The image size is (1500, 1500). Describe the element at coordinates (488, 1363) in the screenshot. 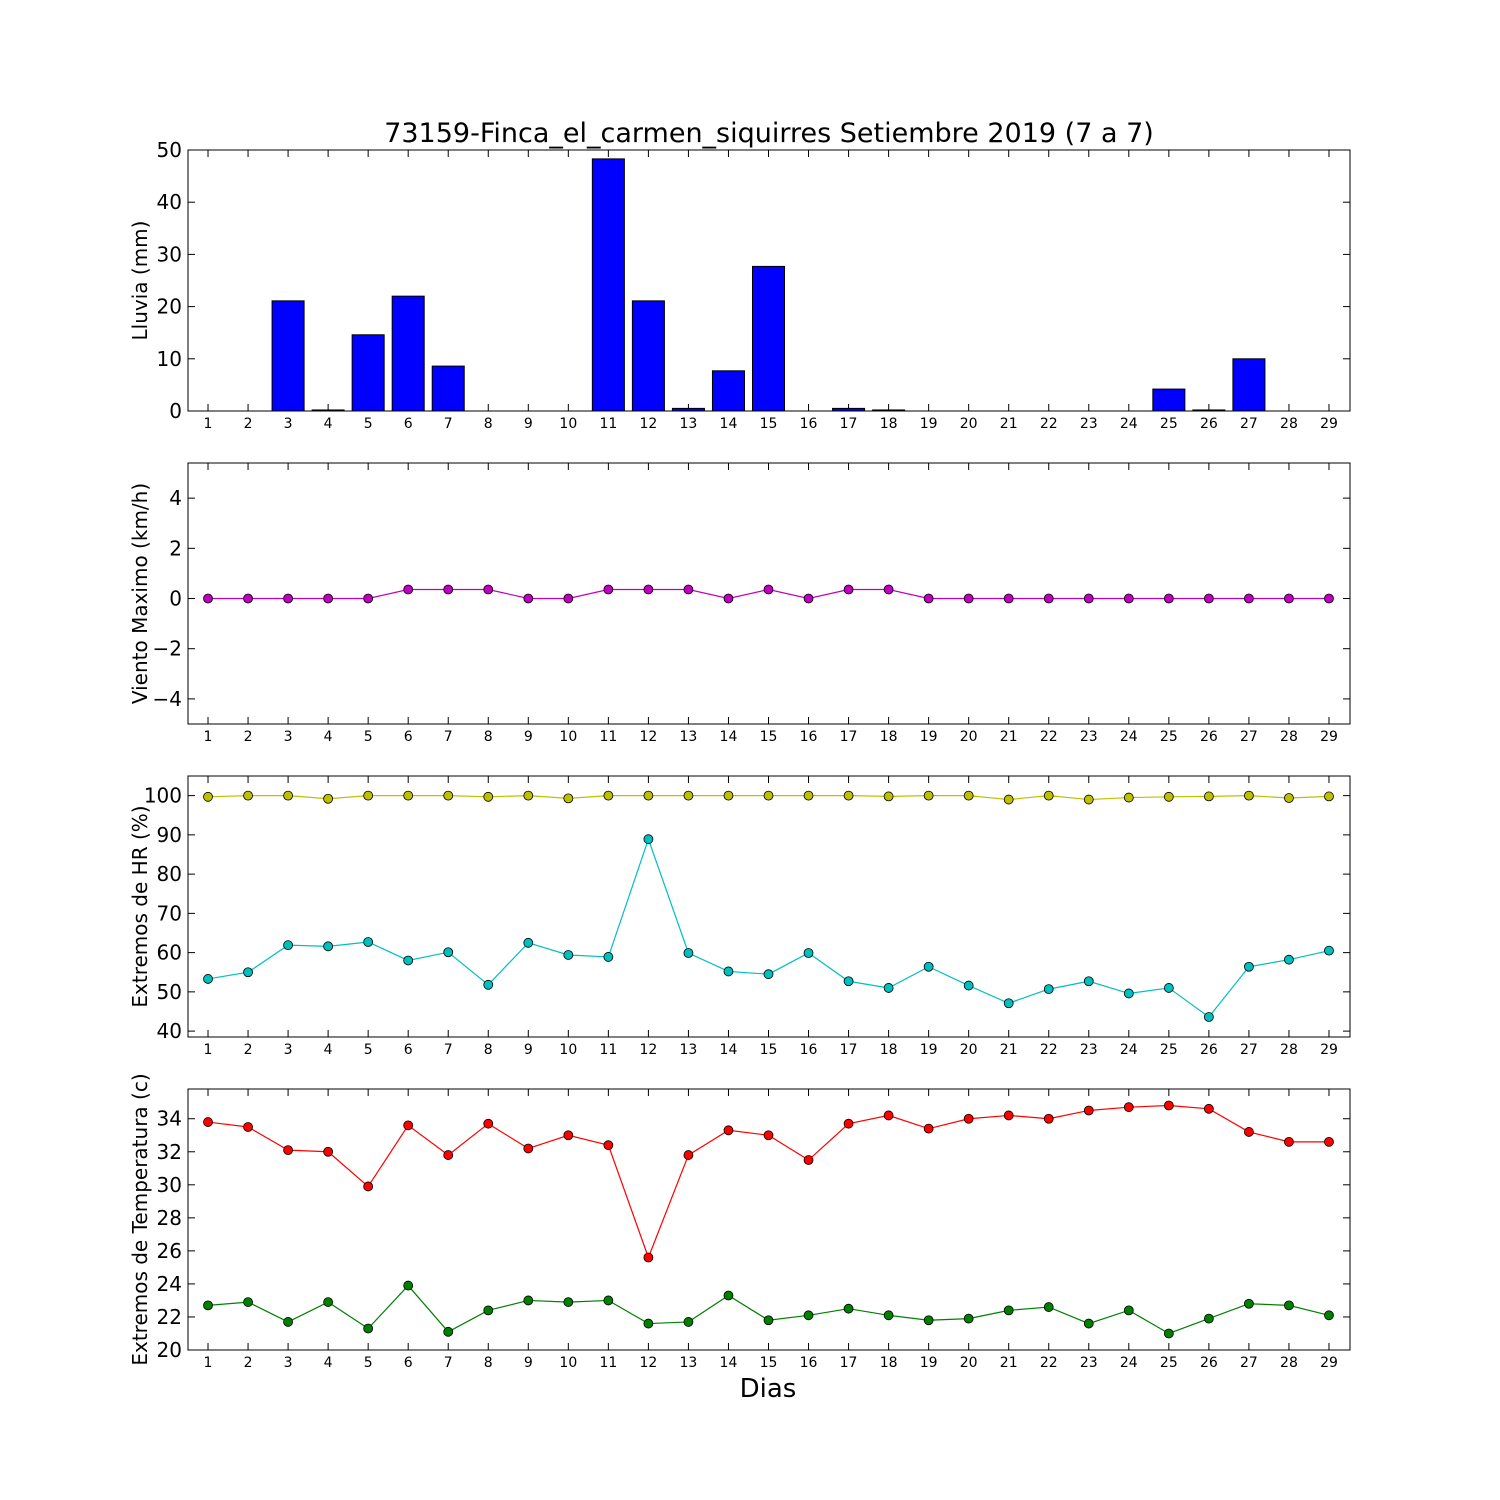

I see `x-tick-label: 8` at that location.